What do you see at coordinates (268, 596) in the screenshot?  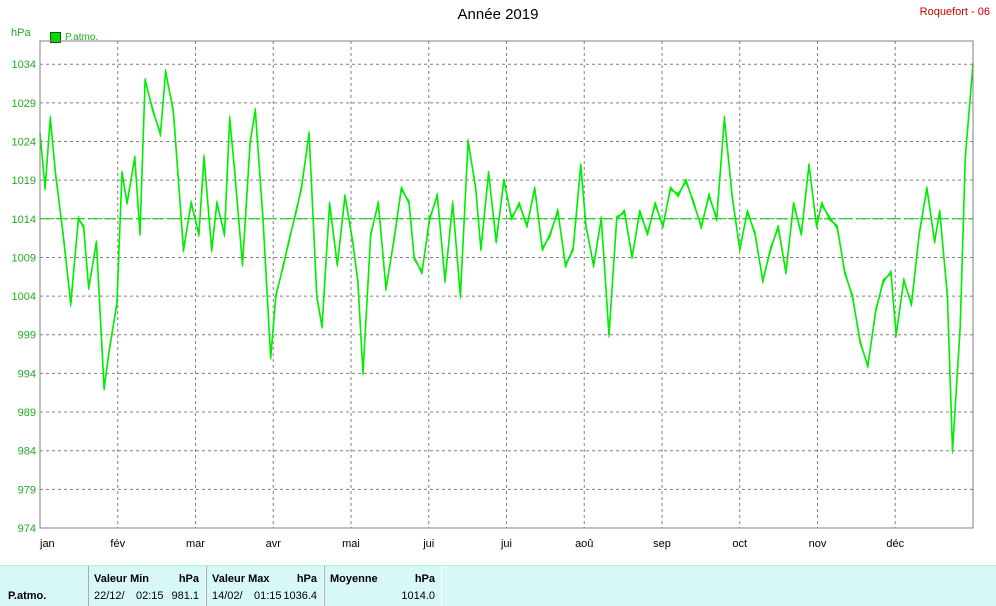 I see `max-time: 01:15` at bounding box center [268, 596].